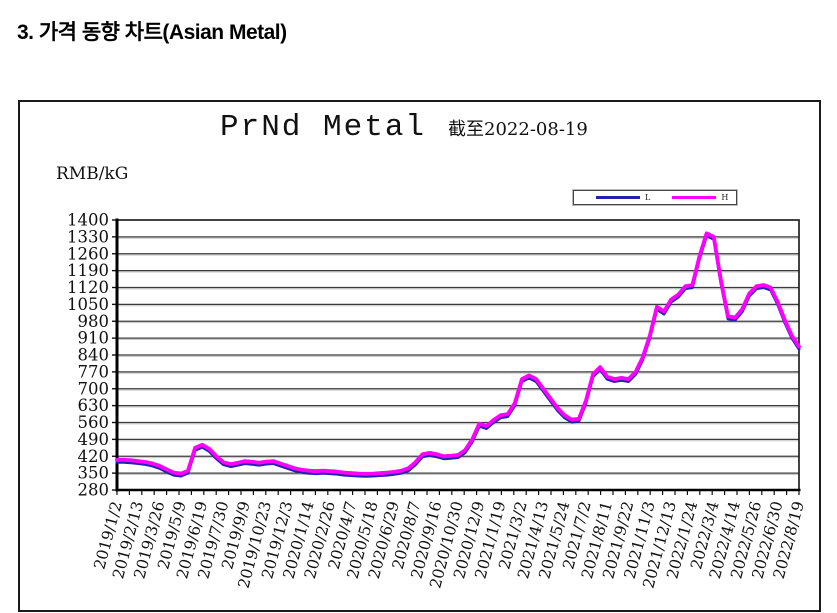  What do you see at coordinates (88, 220) in the screenshot?
I see `svg-text: 1400` at bounding box center [88, 220].